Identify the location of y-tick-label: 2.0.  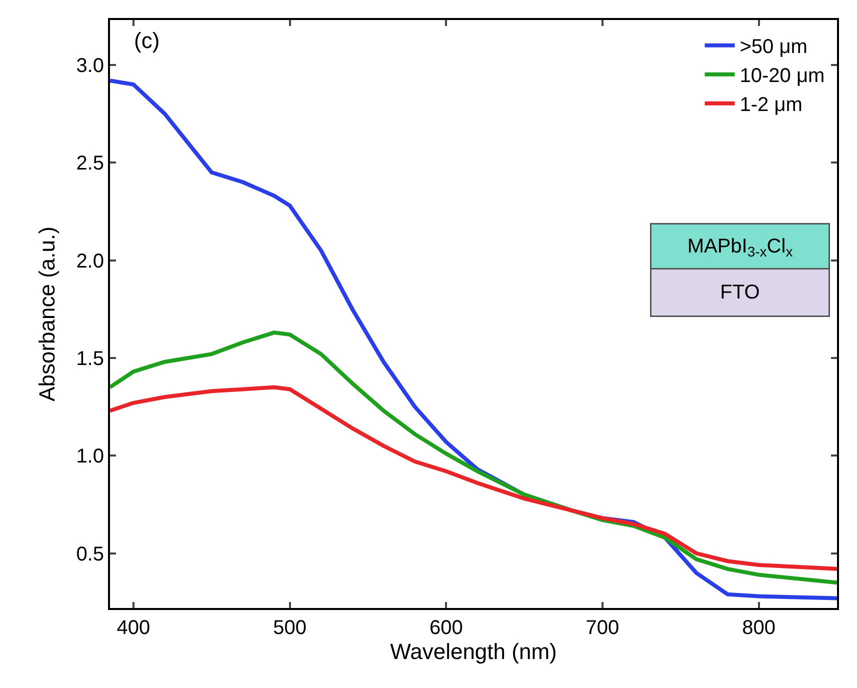
(90, 261).